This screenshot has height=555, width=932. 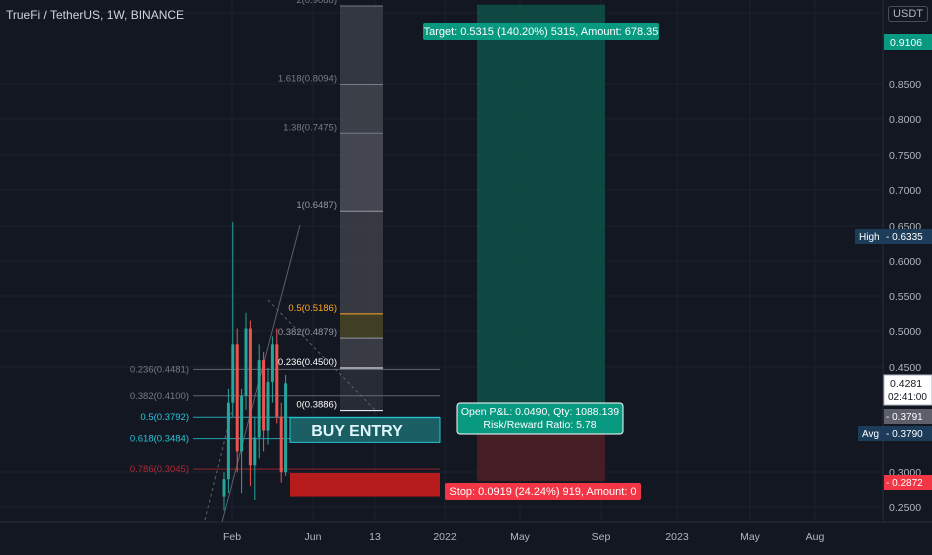 I want to click on current-price-tag, so click(x=907, y=390).